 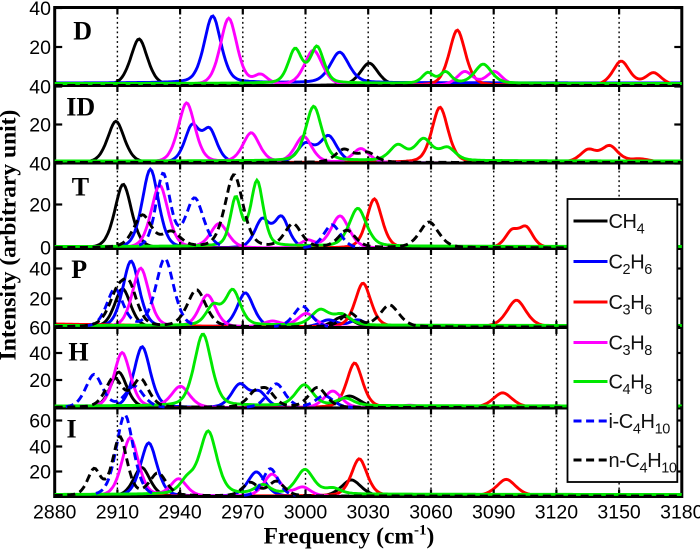 What do you see at coordinates (118, 513) in the screenshot?
I see `svg-text: 2910` at bounding box center [118, 513].